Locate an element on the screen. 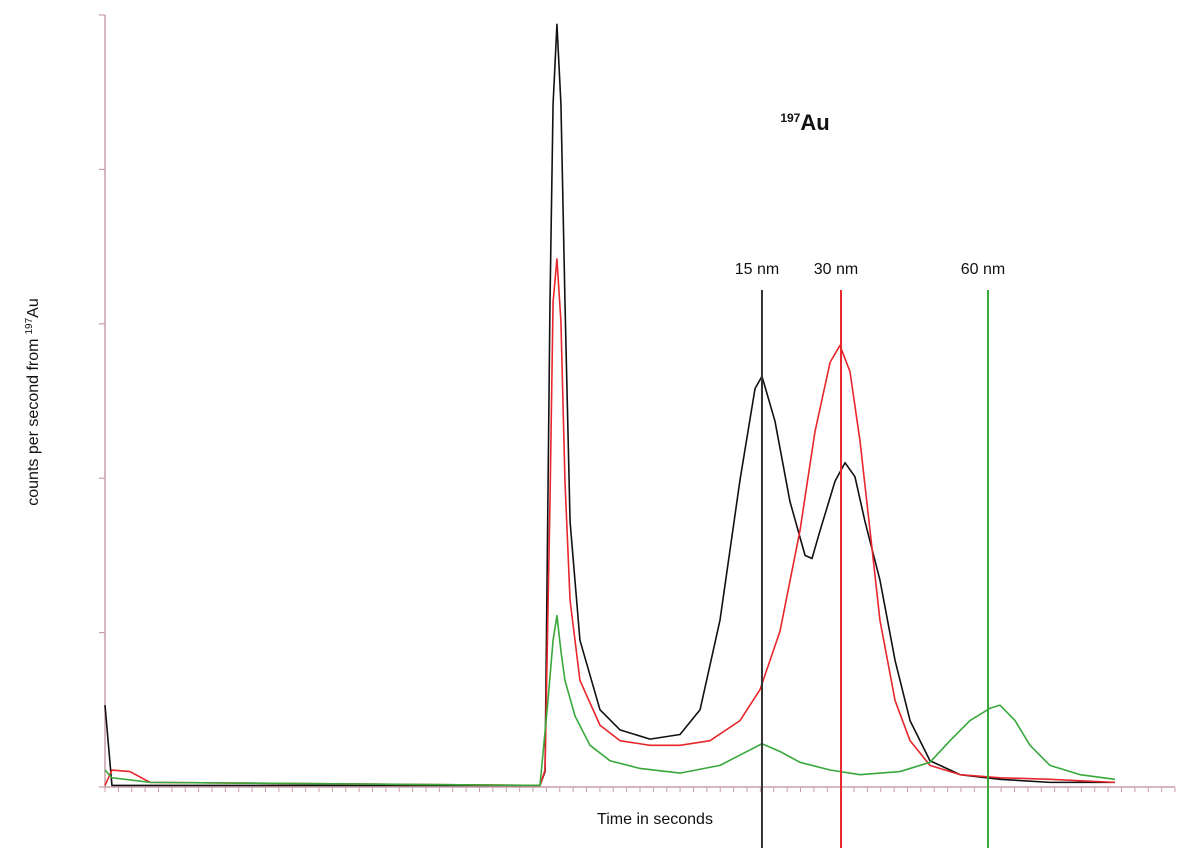 The image size is (1200, 860). chart-title: 197Au is located at coordinates (804, 122).